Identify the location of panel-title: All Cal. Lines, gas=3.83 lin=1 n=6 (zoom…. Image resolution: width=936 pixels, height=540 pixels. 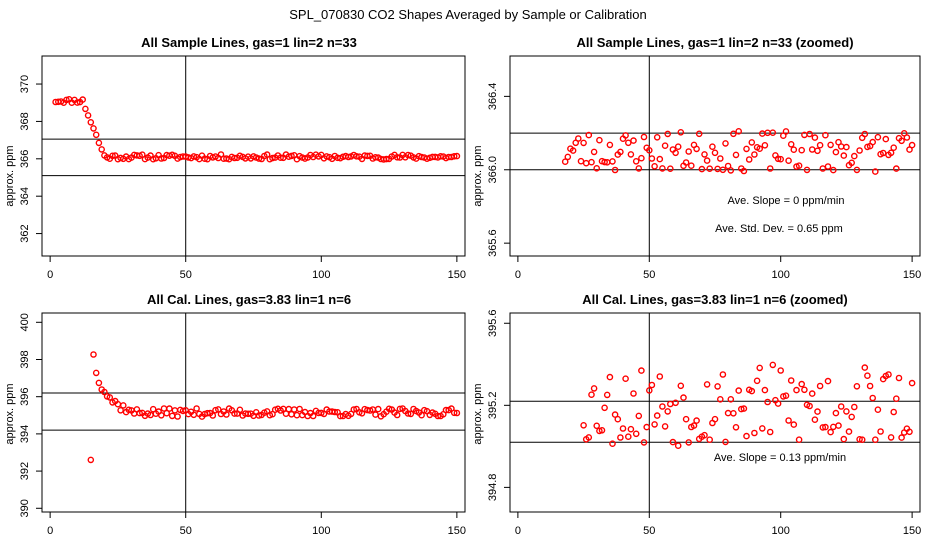
(715, 299).